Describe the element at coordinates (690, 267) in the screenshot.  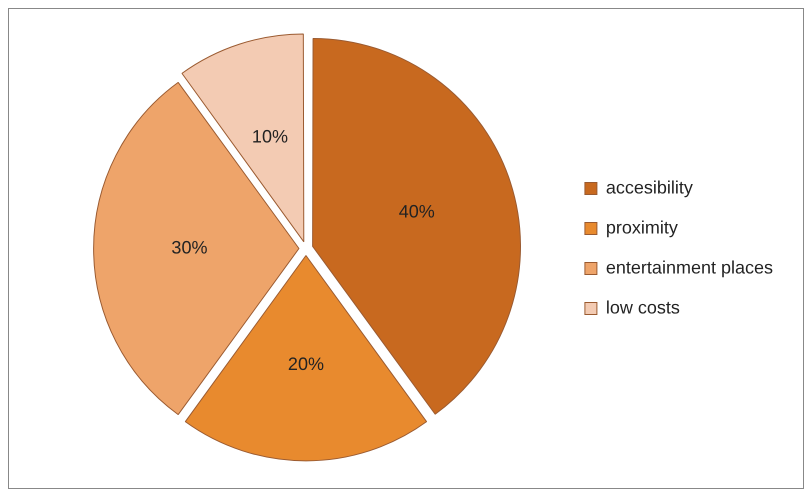
I see `legend-label: entertainment places` at that location.